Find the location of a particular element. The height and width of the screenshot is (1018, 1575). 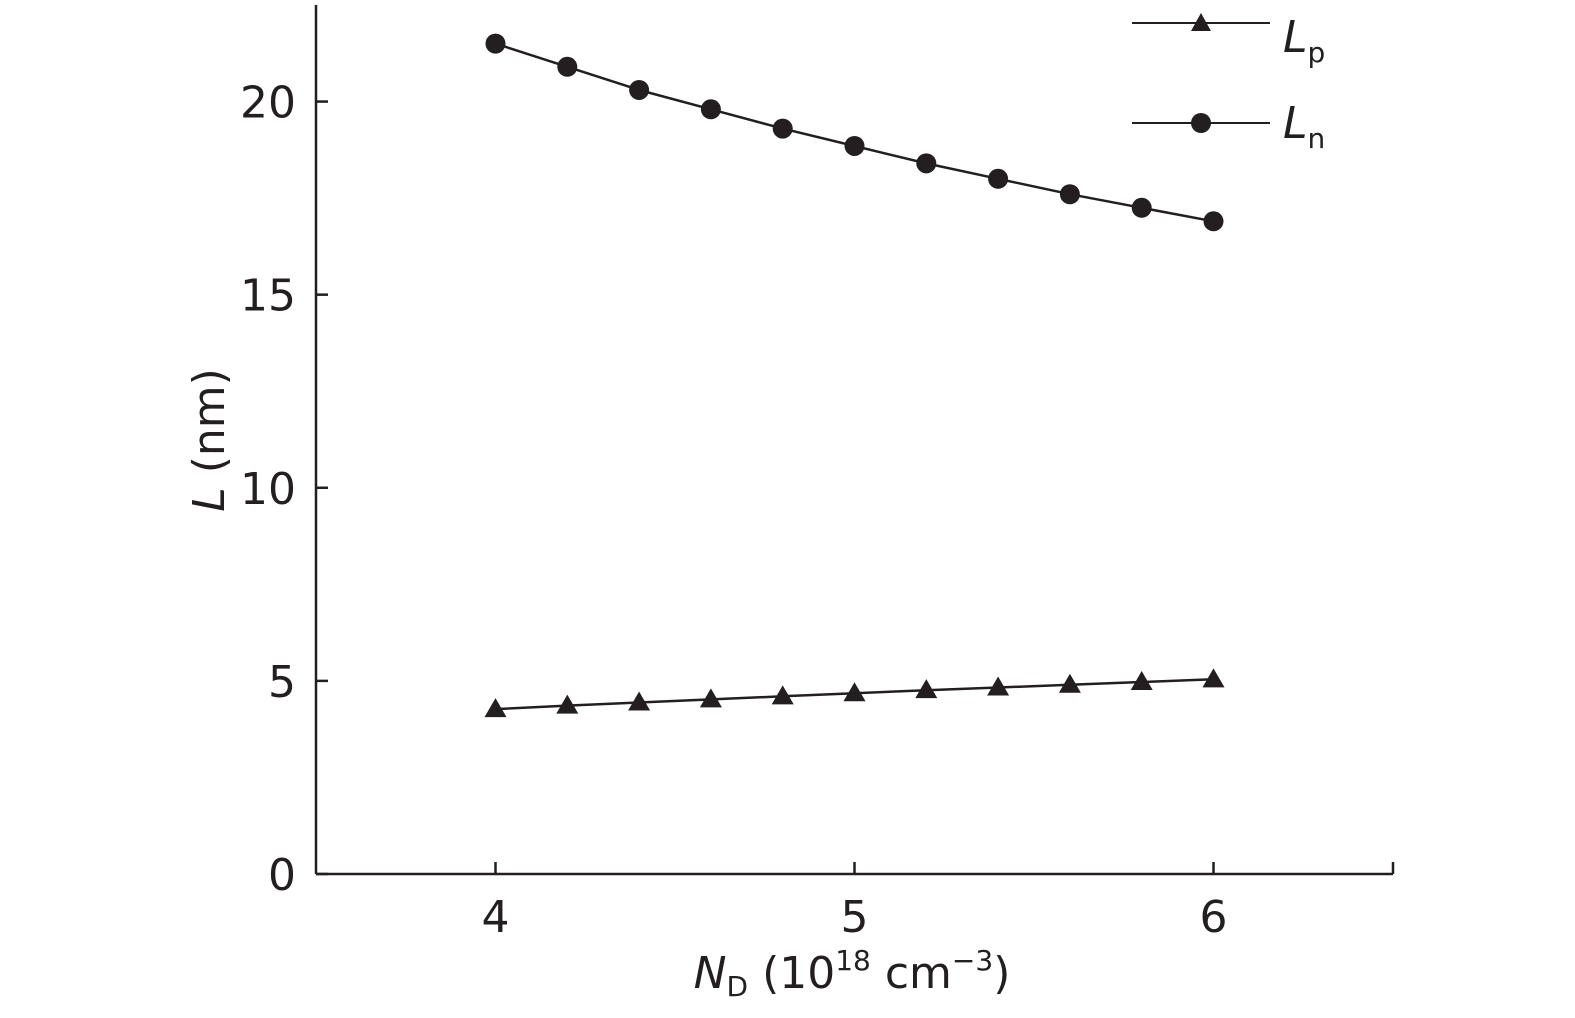

series-line-ln is located at coordinates (854, 132).